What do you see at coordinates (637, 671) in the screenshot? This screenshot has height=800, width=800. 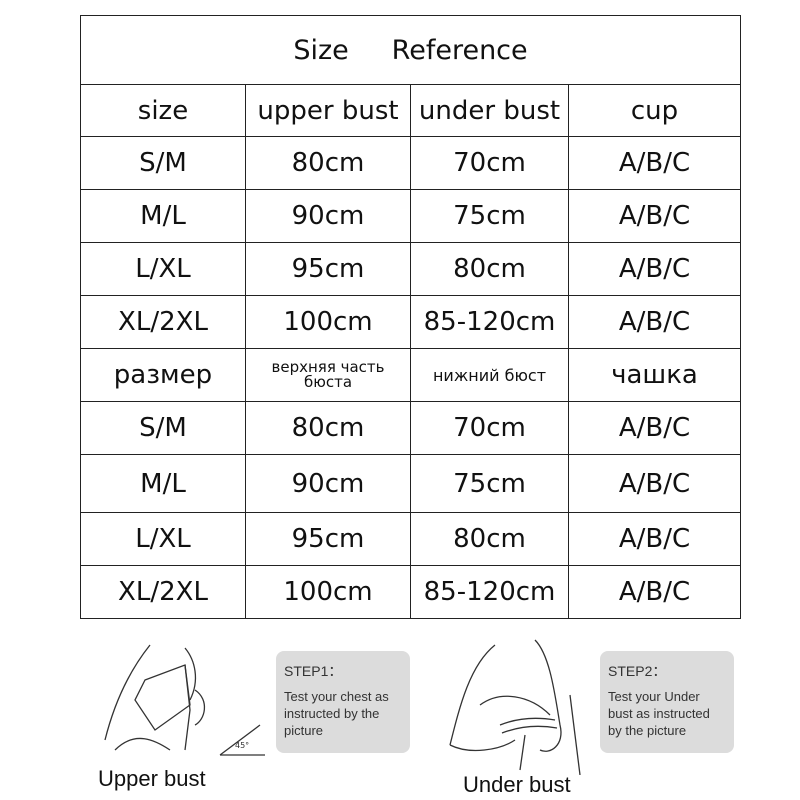 I see `step2-heading: STEP2：` at bounding box center [637, 671].